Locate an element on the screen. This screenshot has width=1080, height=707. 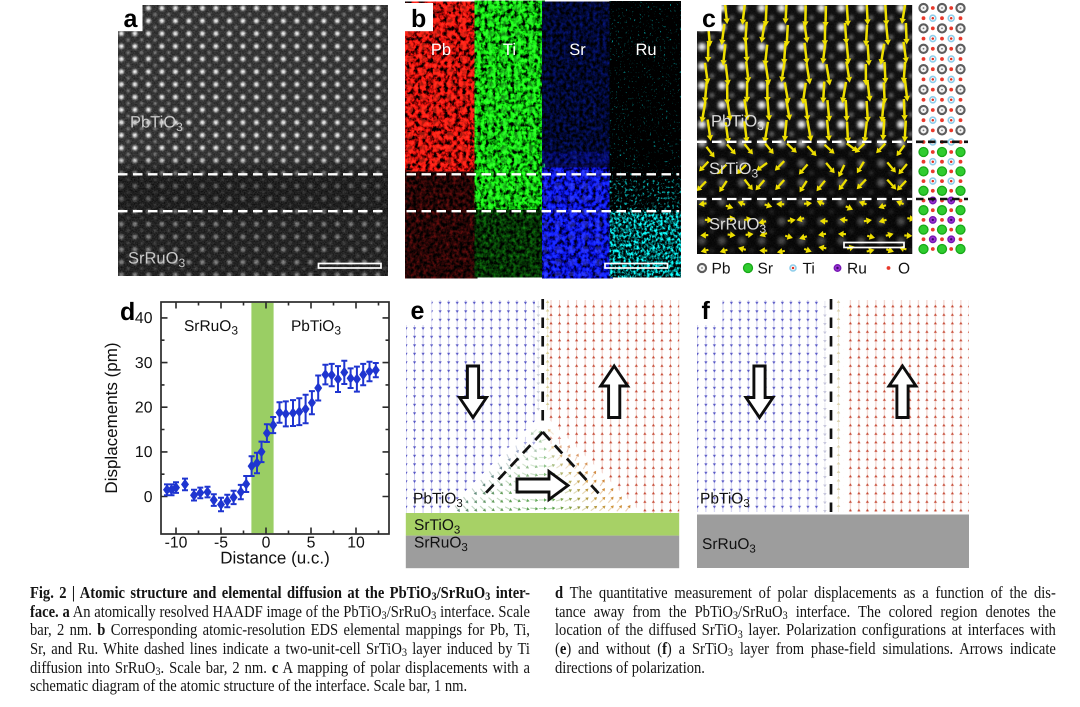
svg-text: -5 is located at coordinates (221, 543).